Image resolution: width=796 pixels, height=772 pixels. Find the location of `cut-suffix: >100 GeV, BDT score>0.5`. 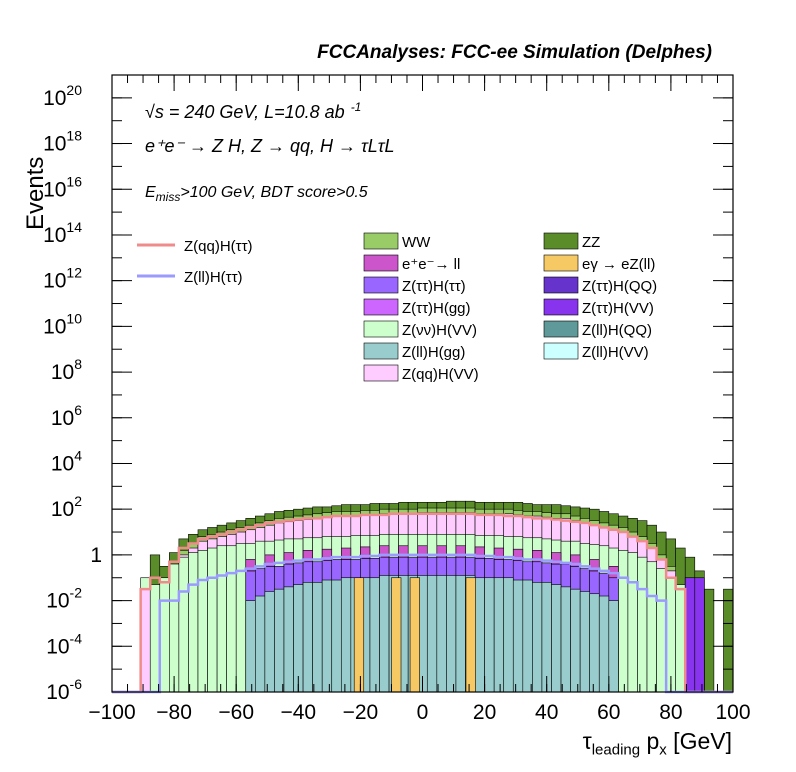

cut-suffix: >100 GeV, BDT score>0.5 is located at coordinates (274, 192).